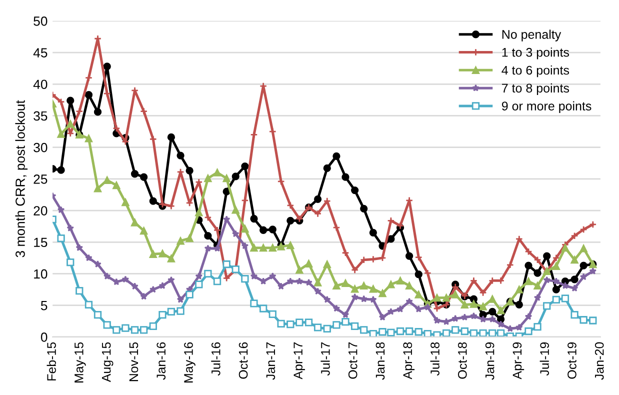  Describe the element at coordinates (435, 359) in the screenshot. I see `x-tick-label: Jul-18` at that location.